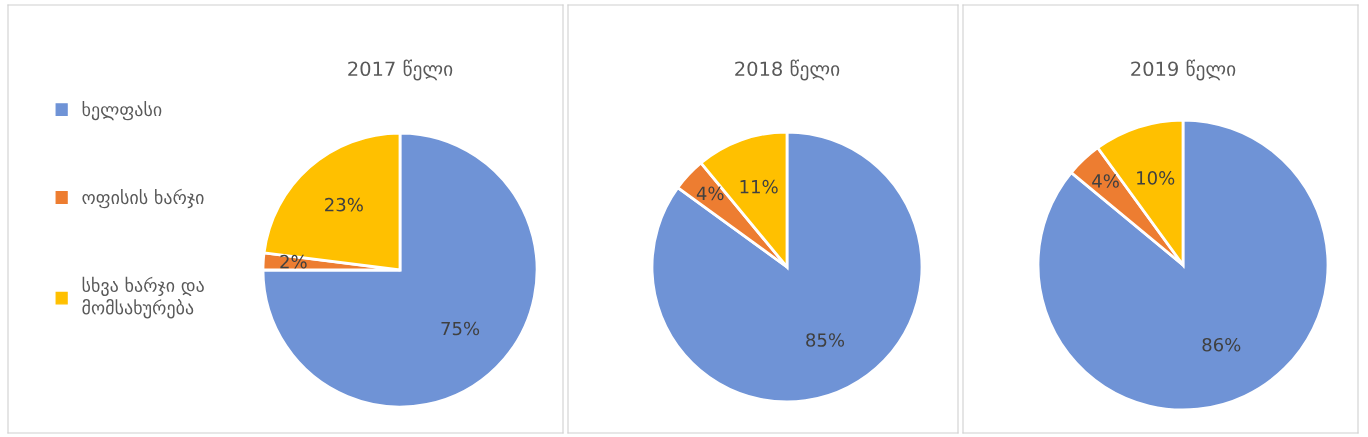 The width and height of the screenshot is (1368, 437). I want to click on data-label: 23%, so click(344, 204).